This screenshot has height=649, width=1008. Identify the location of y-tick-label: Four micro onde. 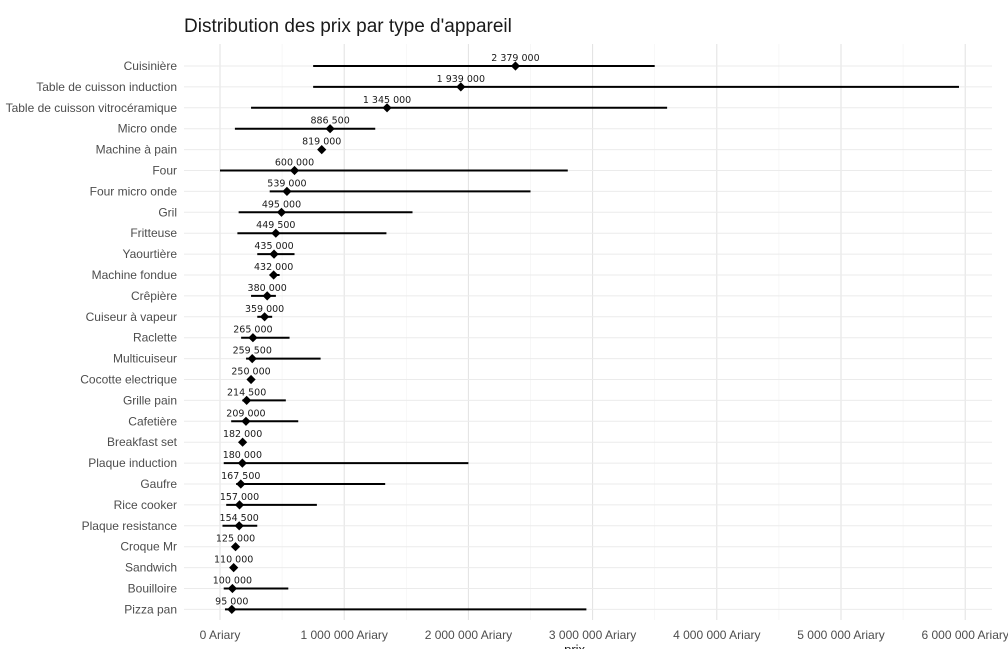
(134, 191).